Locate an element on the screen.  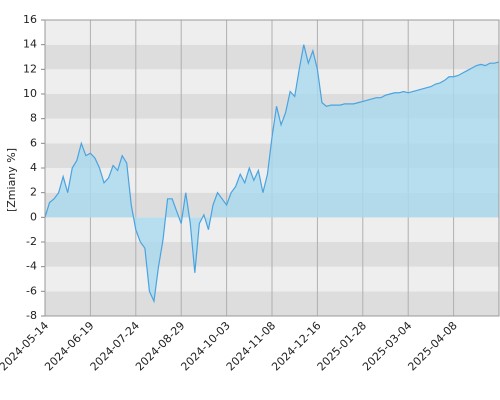
x-tick-label: 2025-04-08 is located at coordinates (432, 346).